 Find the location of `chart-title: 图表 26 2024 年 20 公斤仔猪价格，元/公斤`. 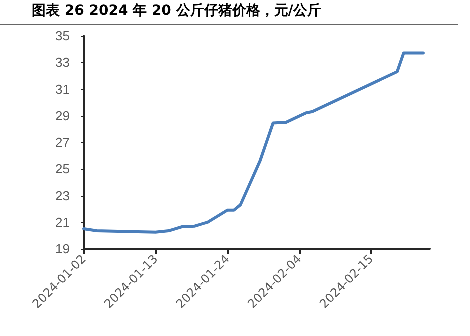

chart-title: 图表 26 2024 年 20 公斤仔猪价格，元/公斤 is located at coordinates (177, 11).